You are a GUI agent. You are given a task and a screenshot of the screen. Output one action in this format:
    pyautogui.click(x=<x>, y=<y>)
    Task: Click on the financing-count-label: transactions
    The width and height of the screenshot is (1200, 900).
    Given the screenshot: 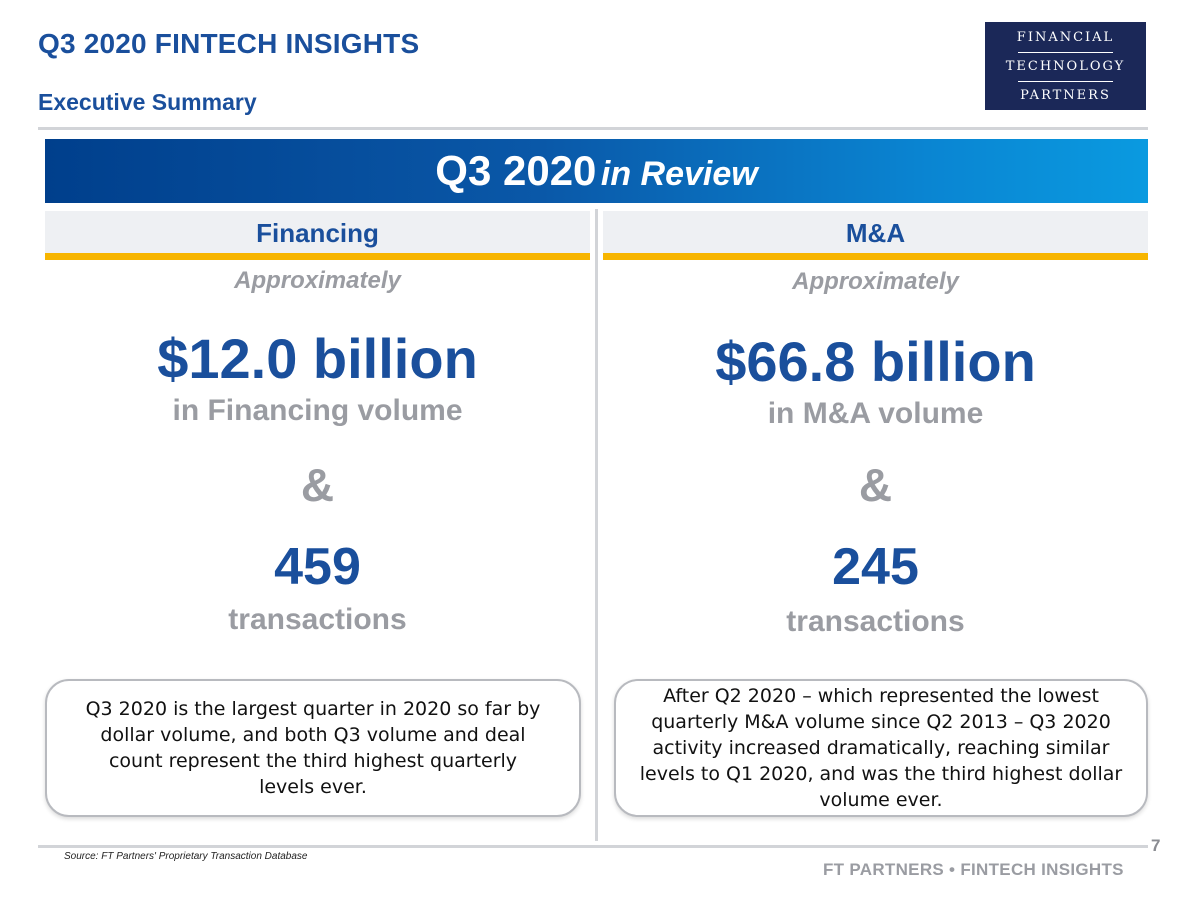 What is the action you would take?
    pyautogui.click(x=317, y=619)
    